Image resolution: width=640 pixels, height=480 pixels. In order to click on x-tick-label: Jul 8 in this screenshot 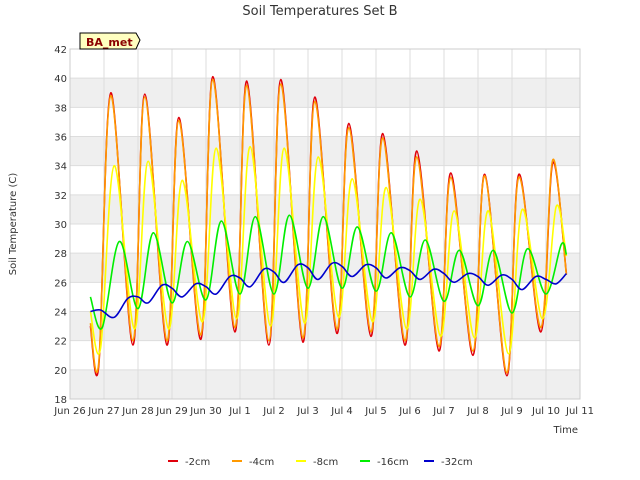, I will do `click(477, 411)`.